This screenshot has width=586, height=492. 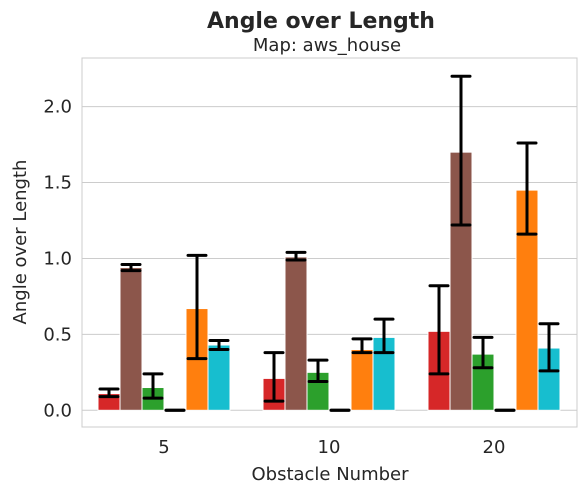 What do you see at coordinates (330, 474) in the screenshot?
I see `x-axis-label: Obstacle Number` at bounding box center [330, 474].